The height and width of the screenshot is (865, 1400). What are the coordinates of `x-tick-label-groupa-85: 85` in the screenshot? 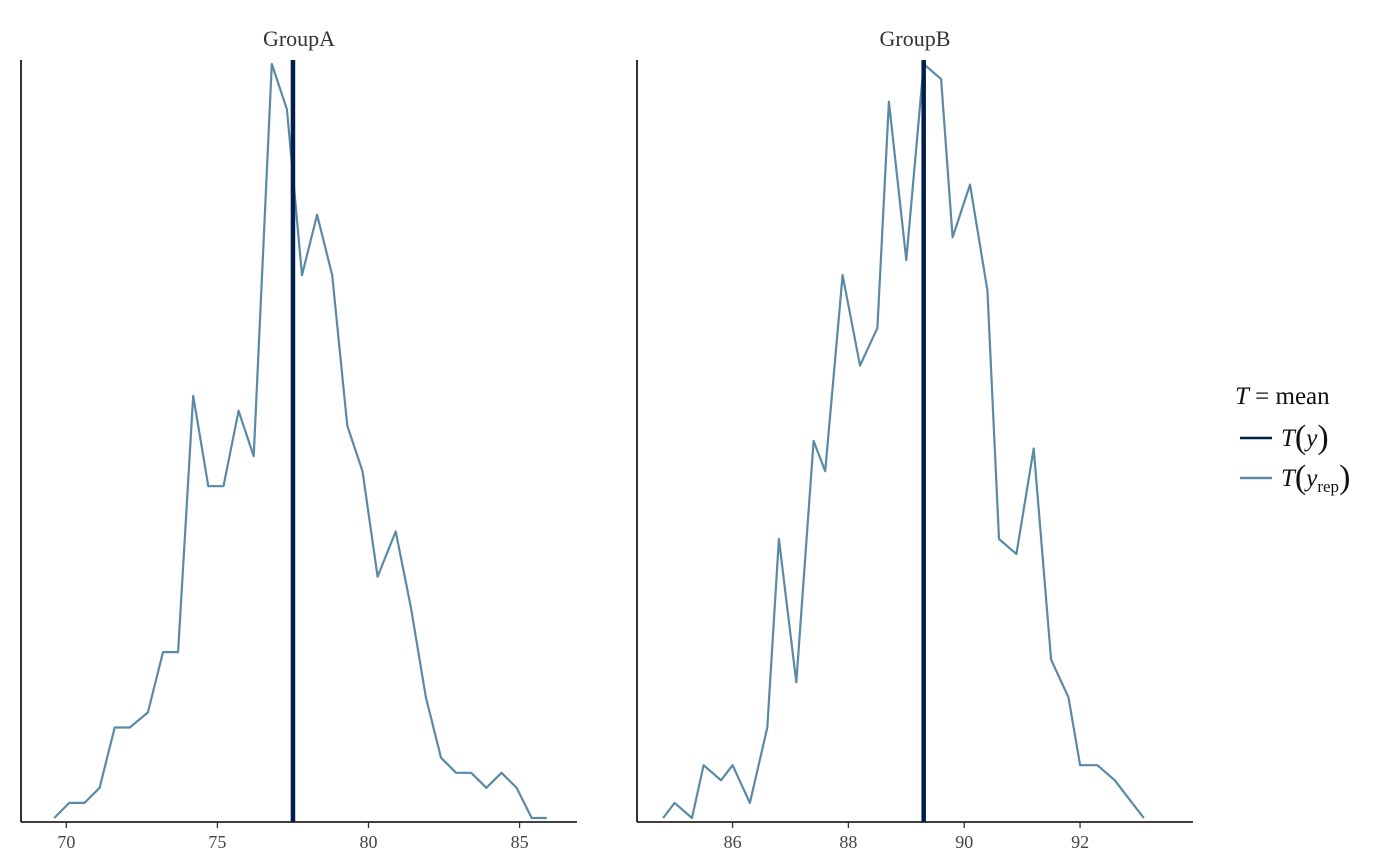 It's located at (520, 842).